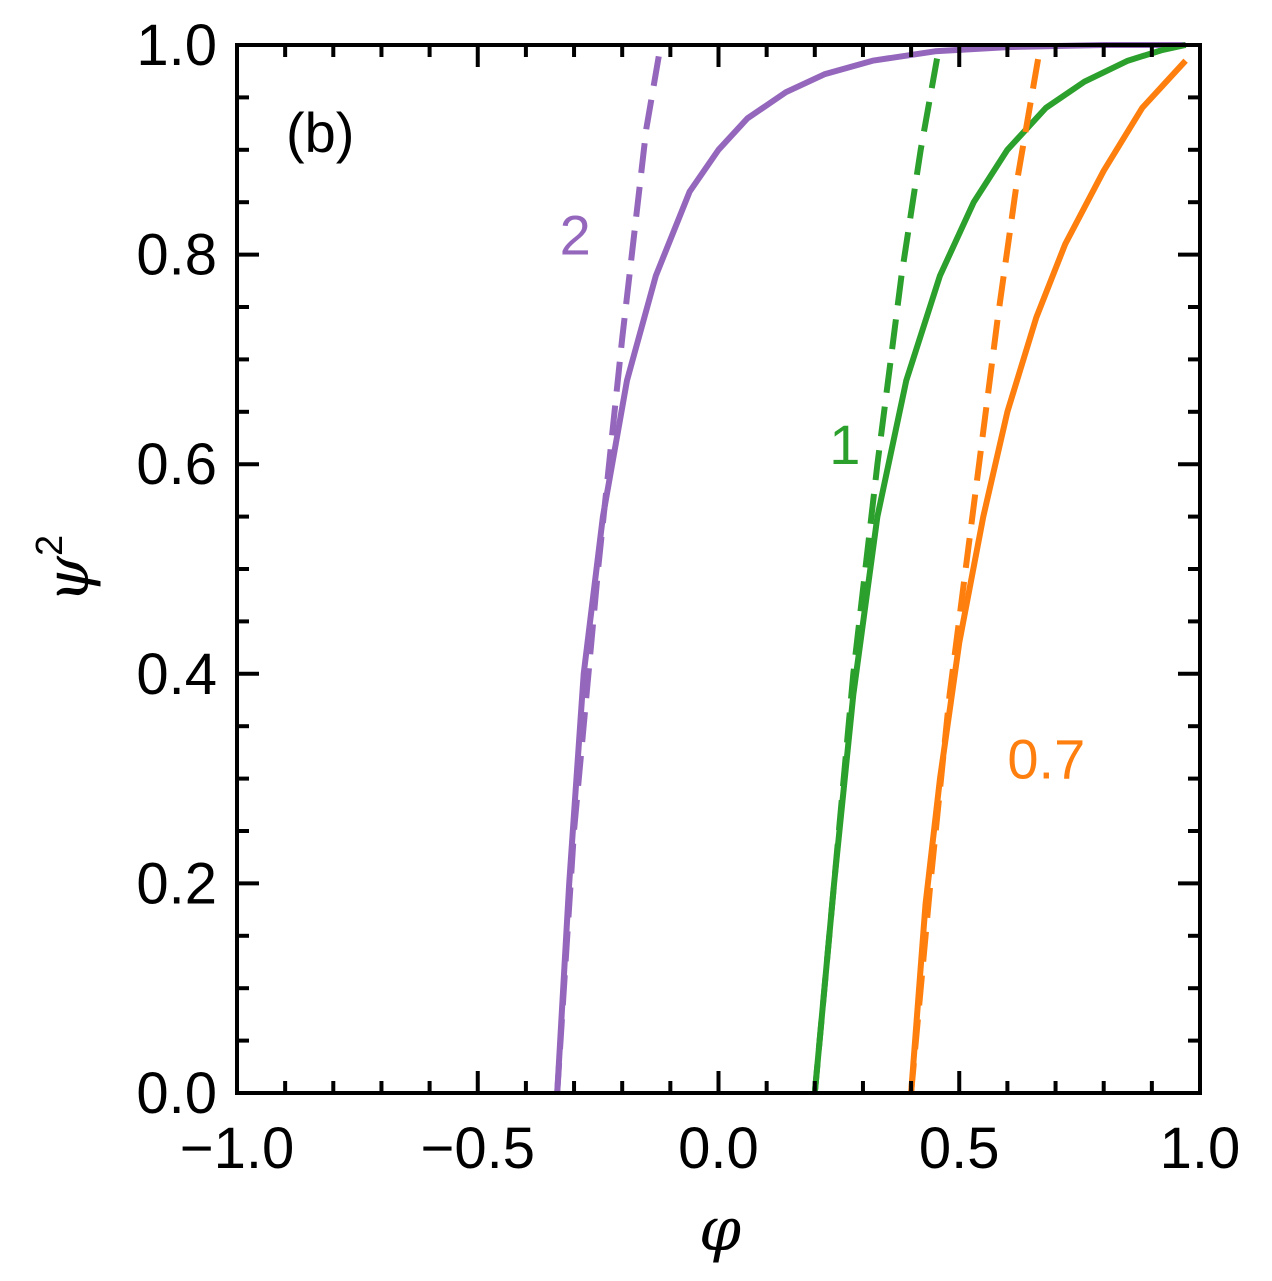 This screenshot has width=1272, height=1281. I want to click on y-tick-label: 1.0, so click(176, 45).